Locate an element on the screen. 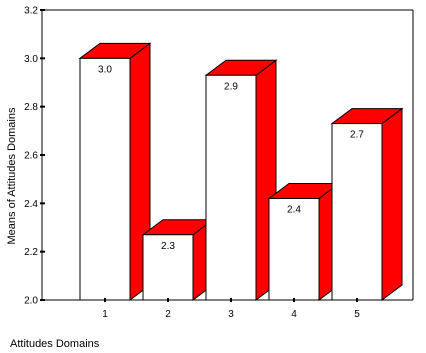 The height and width of the screenshot is (353, 426). x-tick-label: 1 is located at coordinates (105, 314).